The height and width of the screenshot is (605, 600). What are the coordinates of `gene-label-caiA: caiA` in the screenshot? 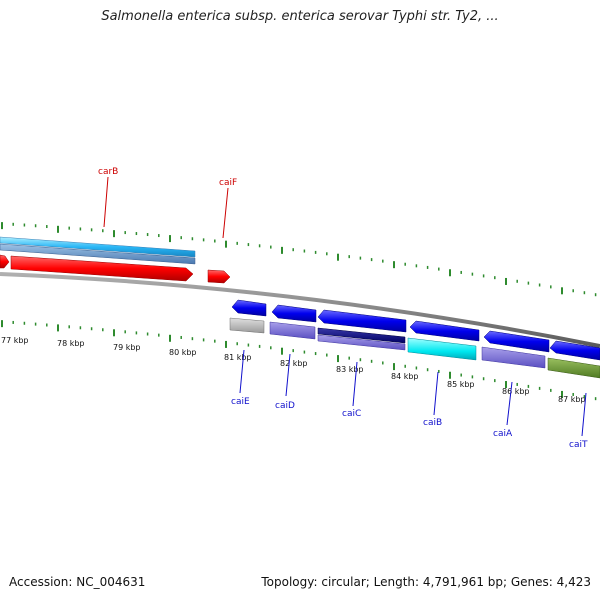 It's located at (503, 434).